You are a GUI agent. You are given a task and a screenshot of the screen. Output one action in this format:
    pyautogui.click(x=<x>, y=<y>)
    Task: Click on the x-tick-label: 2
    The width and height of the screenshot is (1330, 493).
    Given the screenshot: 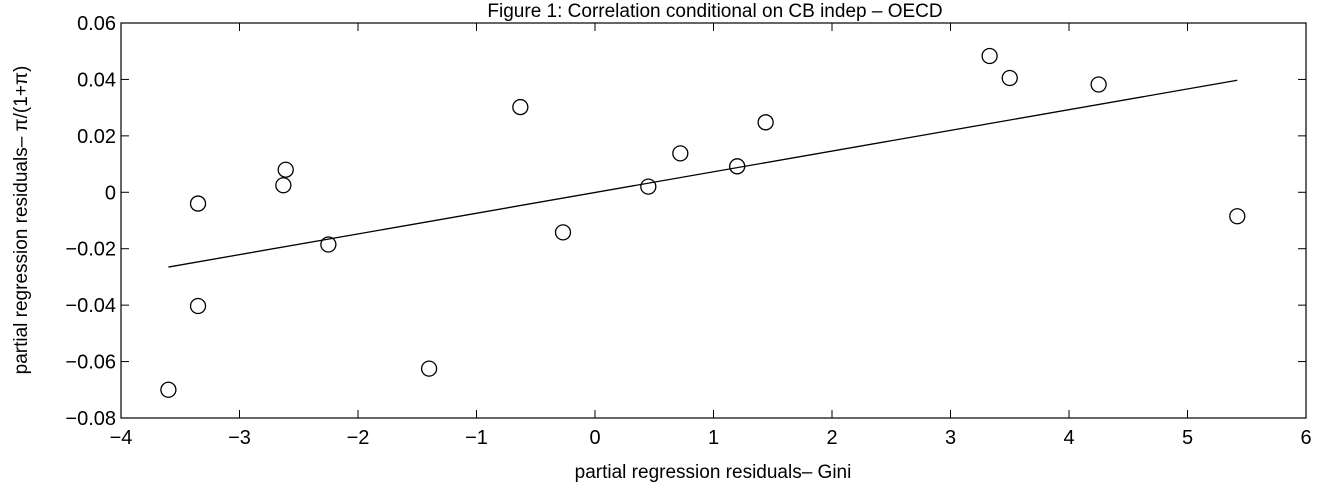 What is the action you would take?
    pyautogui.click(x=831, y=438)
    